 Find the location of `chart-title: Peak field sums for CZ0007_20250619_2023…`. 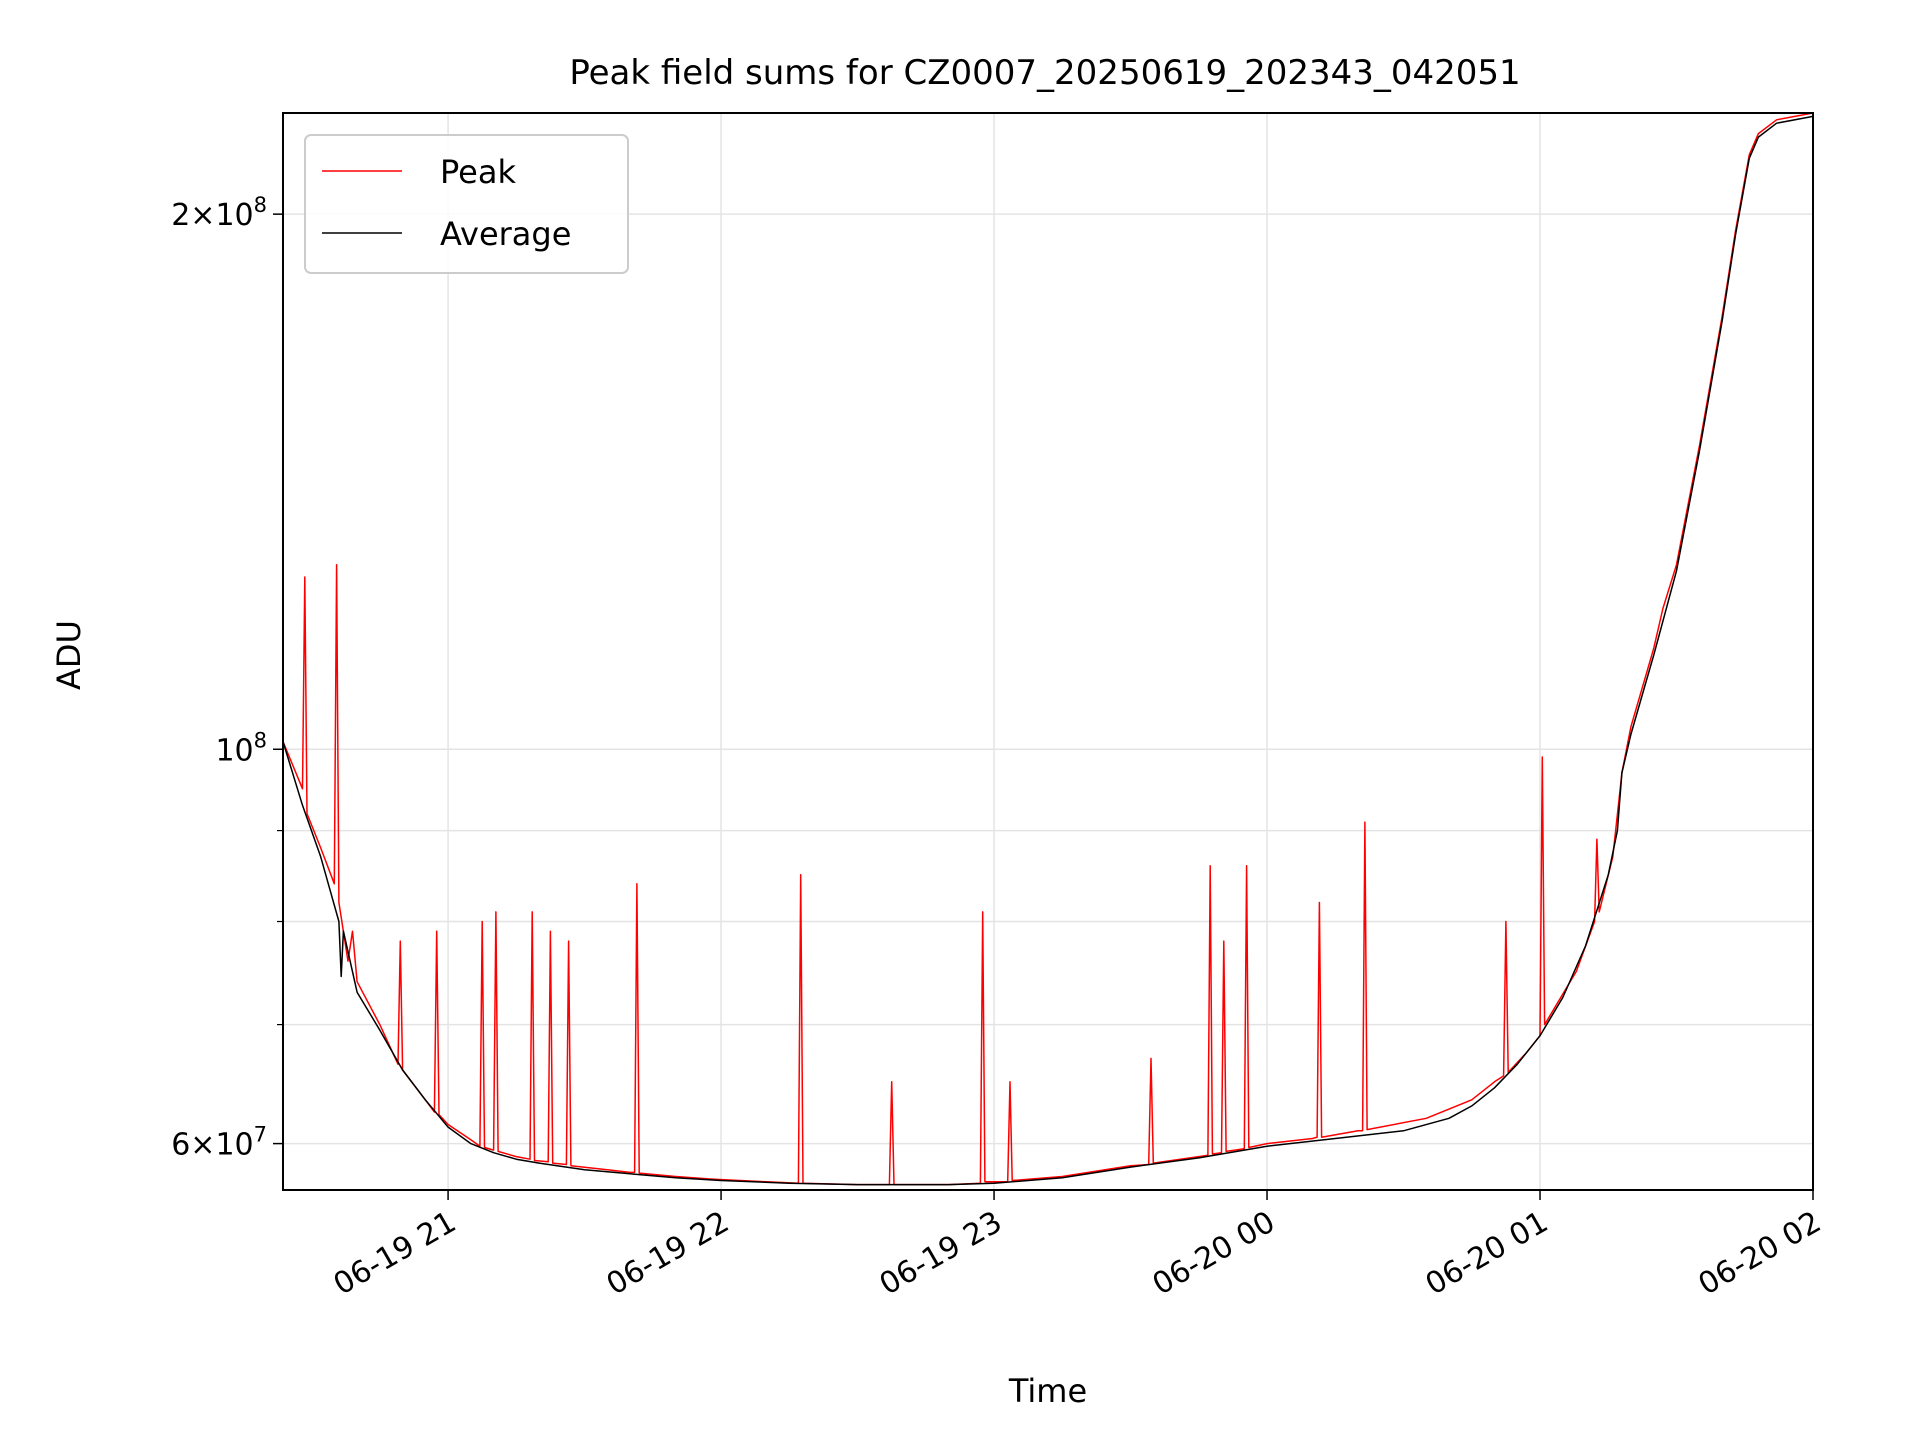

chart-title: Peak field sums for CZ0007_20250619_2023… is located at coordinates (1044, 73).